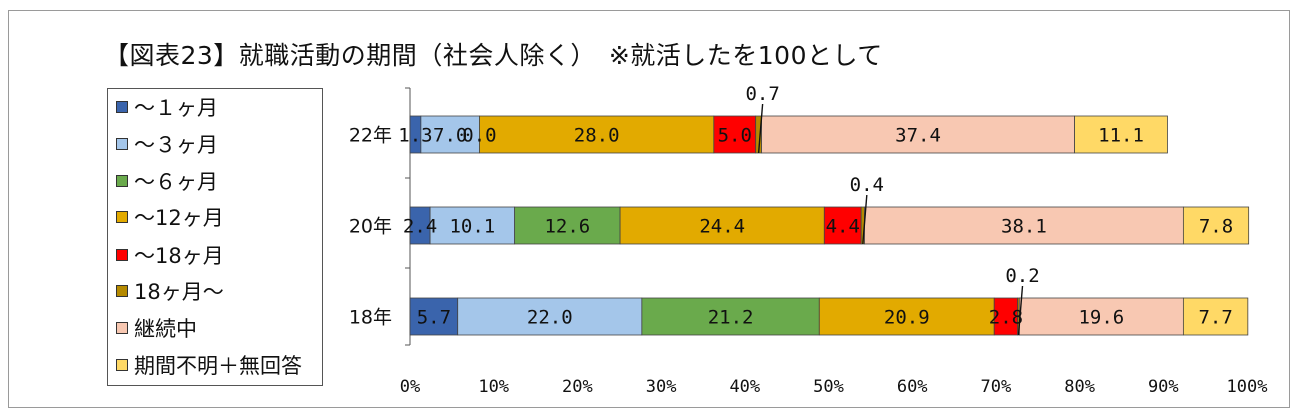  What do you see at coordinates (493, 55) in the screenshot?
I see `chart-title: 【図表23】就職活動の期間（社会人除く） ※就活したを100として` at bounding box center [493, 55].